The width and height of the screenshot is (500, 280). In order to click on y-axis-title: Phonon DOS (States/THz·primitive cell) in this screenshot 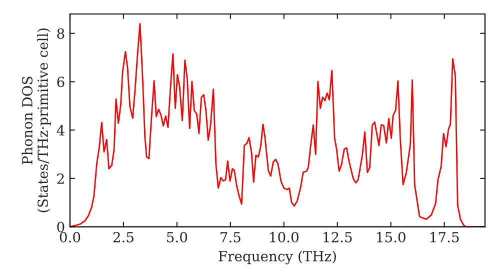, I will do `click(36, 120)`.